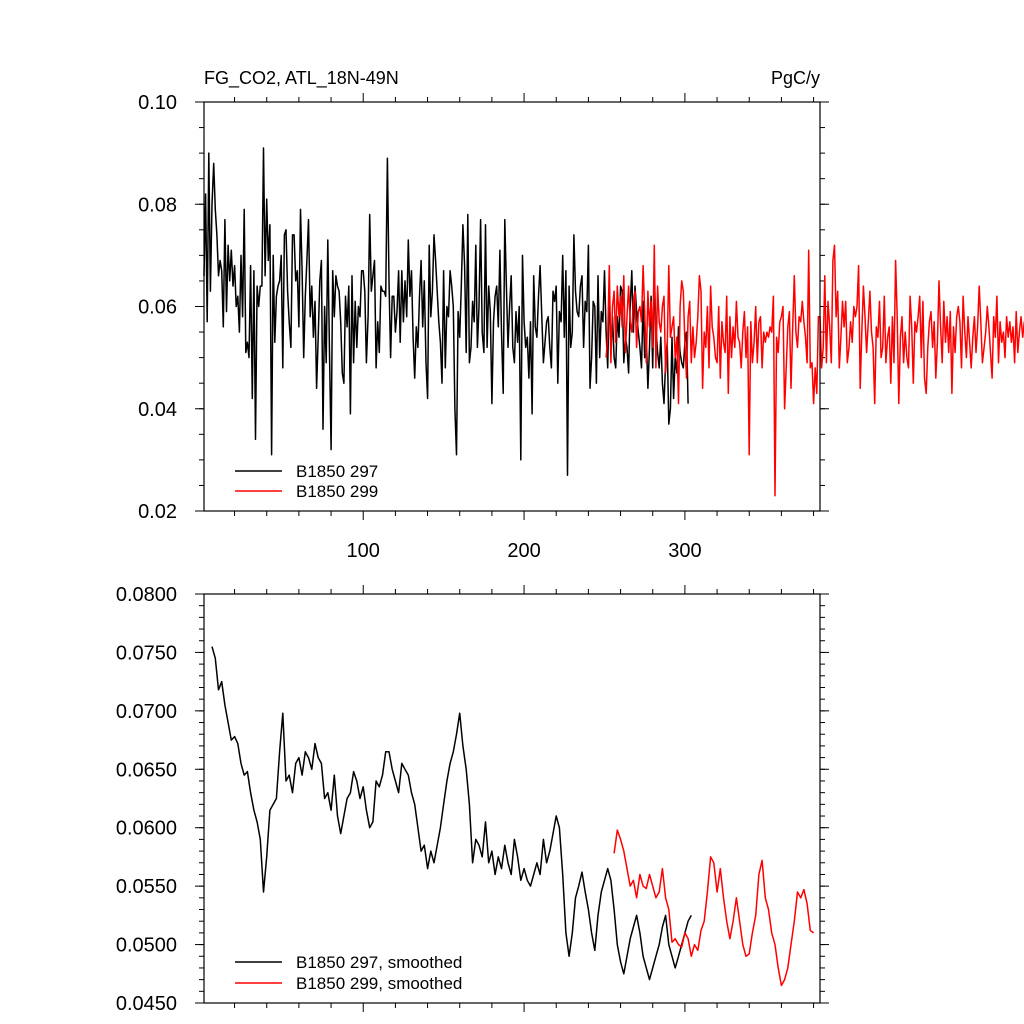 The width and height of the screenshot is (1024, 1024). I want to click on y-tick-label: 0.10, so click(157, 103).